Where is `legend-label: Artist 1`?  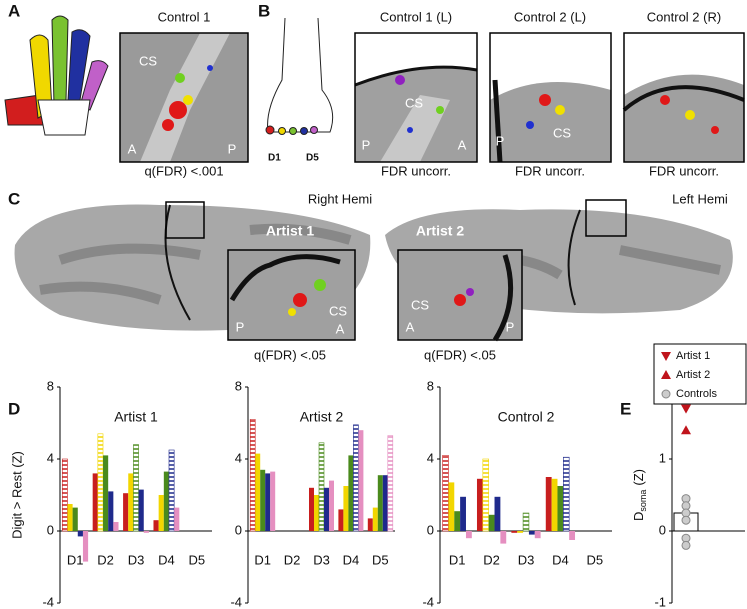
legend-label: Artist 1 is located at coordinates (693, 356).